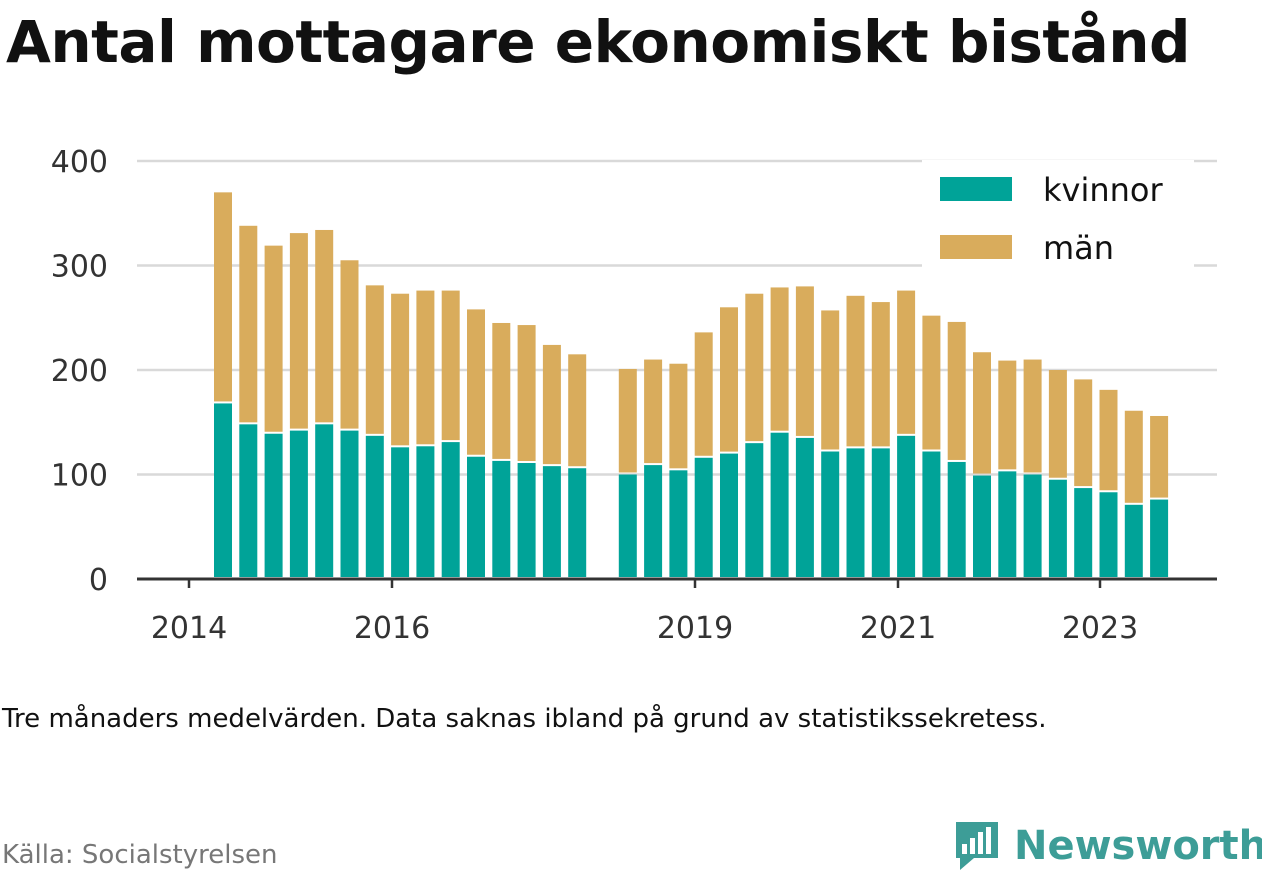 The image size is (1262, 879). Describe the element at coordinates (79, 267) in the screenshot. I see `y-tick-label: 300` at that location.